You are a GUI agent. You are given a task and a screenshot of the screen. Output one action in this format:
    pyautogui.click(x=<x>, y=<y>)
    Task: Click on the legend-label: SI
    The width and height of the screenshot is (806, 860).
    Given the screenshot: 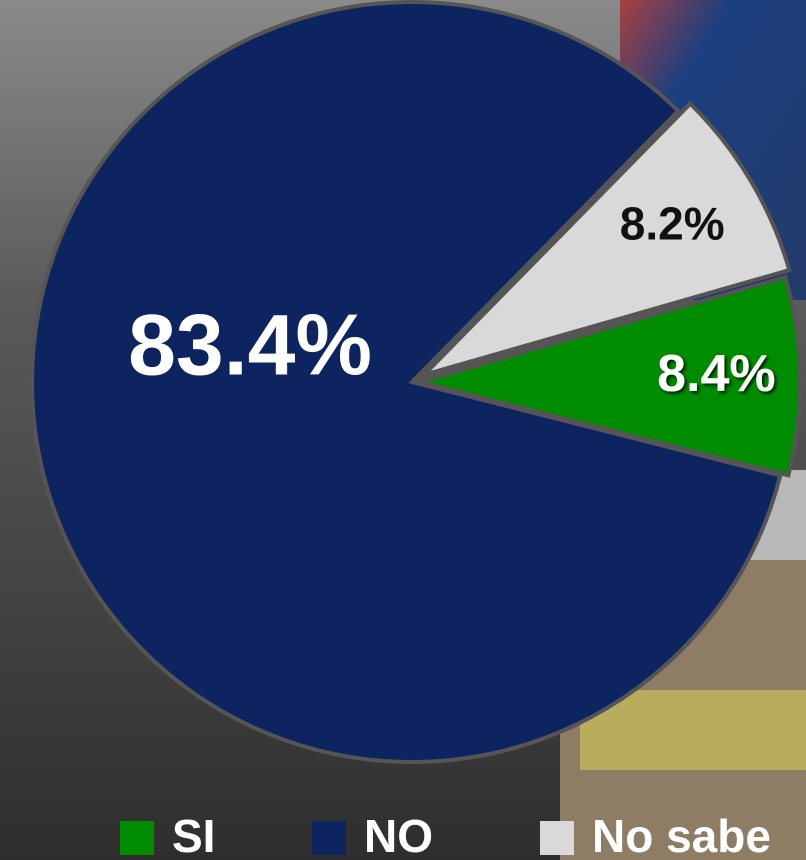 What is the action you would take?
    pyautogui.click(x=193, y=835)
    